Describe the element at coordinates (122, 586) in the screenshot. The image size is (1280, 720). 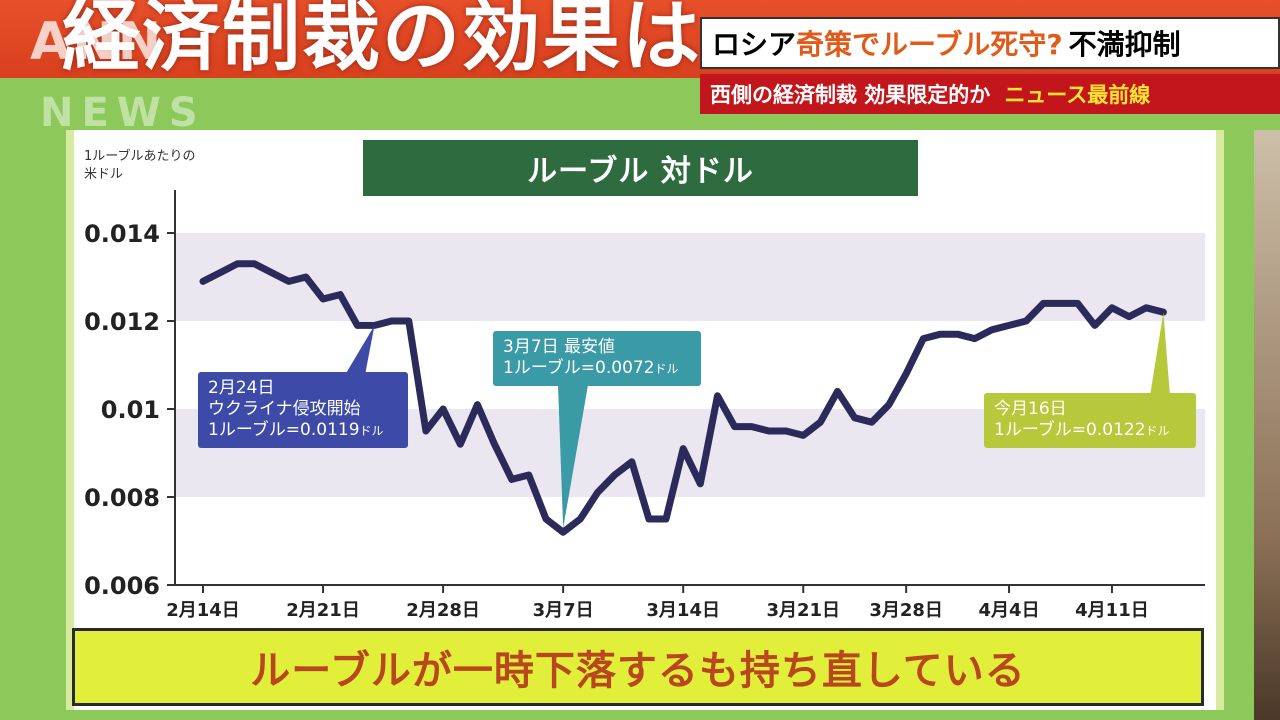
I see `y-tick-label: 0.006` at that location.